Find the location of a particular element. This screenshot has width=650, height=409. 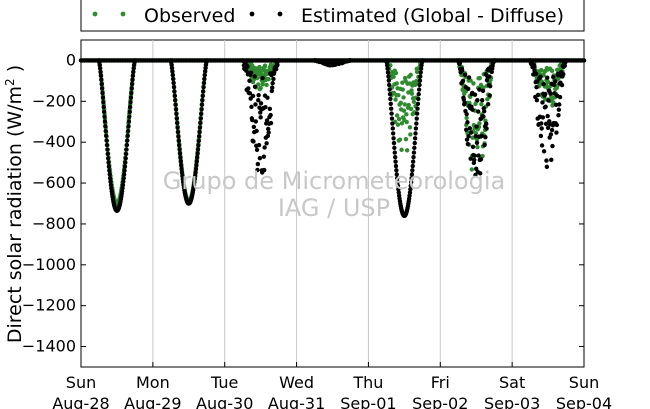

y-tick-label: 0 is located at coordinates (71, 59).